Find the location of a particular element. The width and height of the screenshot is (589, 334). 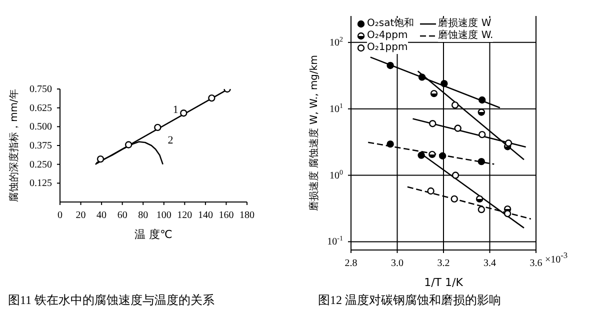

annotation: 2 is located at coordinates (171, 140).